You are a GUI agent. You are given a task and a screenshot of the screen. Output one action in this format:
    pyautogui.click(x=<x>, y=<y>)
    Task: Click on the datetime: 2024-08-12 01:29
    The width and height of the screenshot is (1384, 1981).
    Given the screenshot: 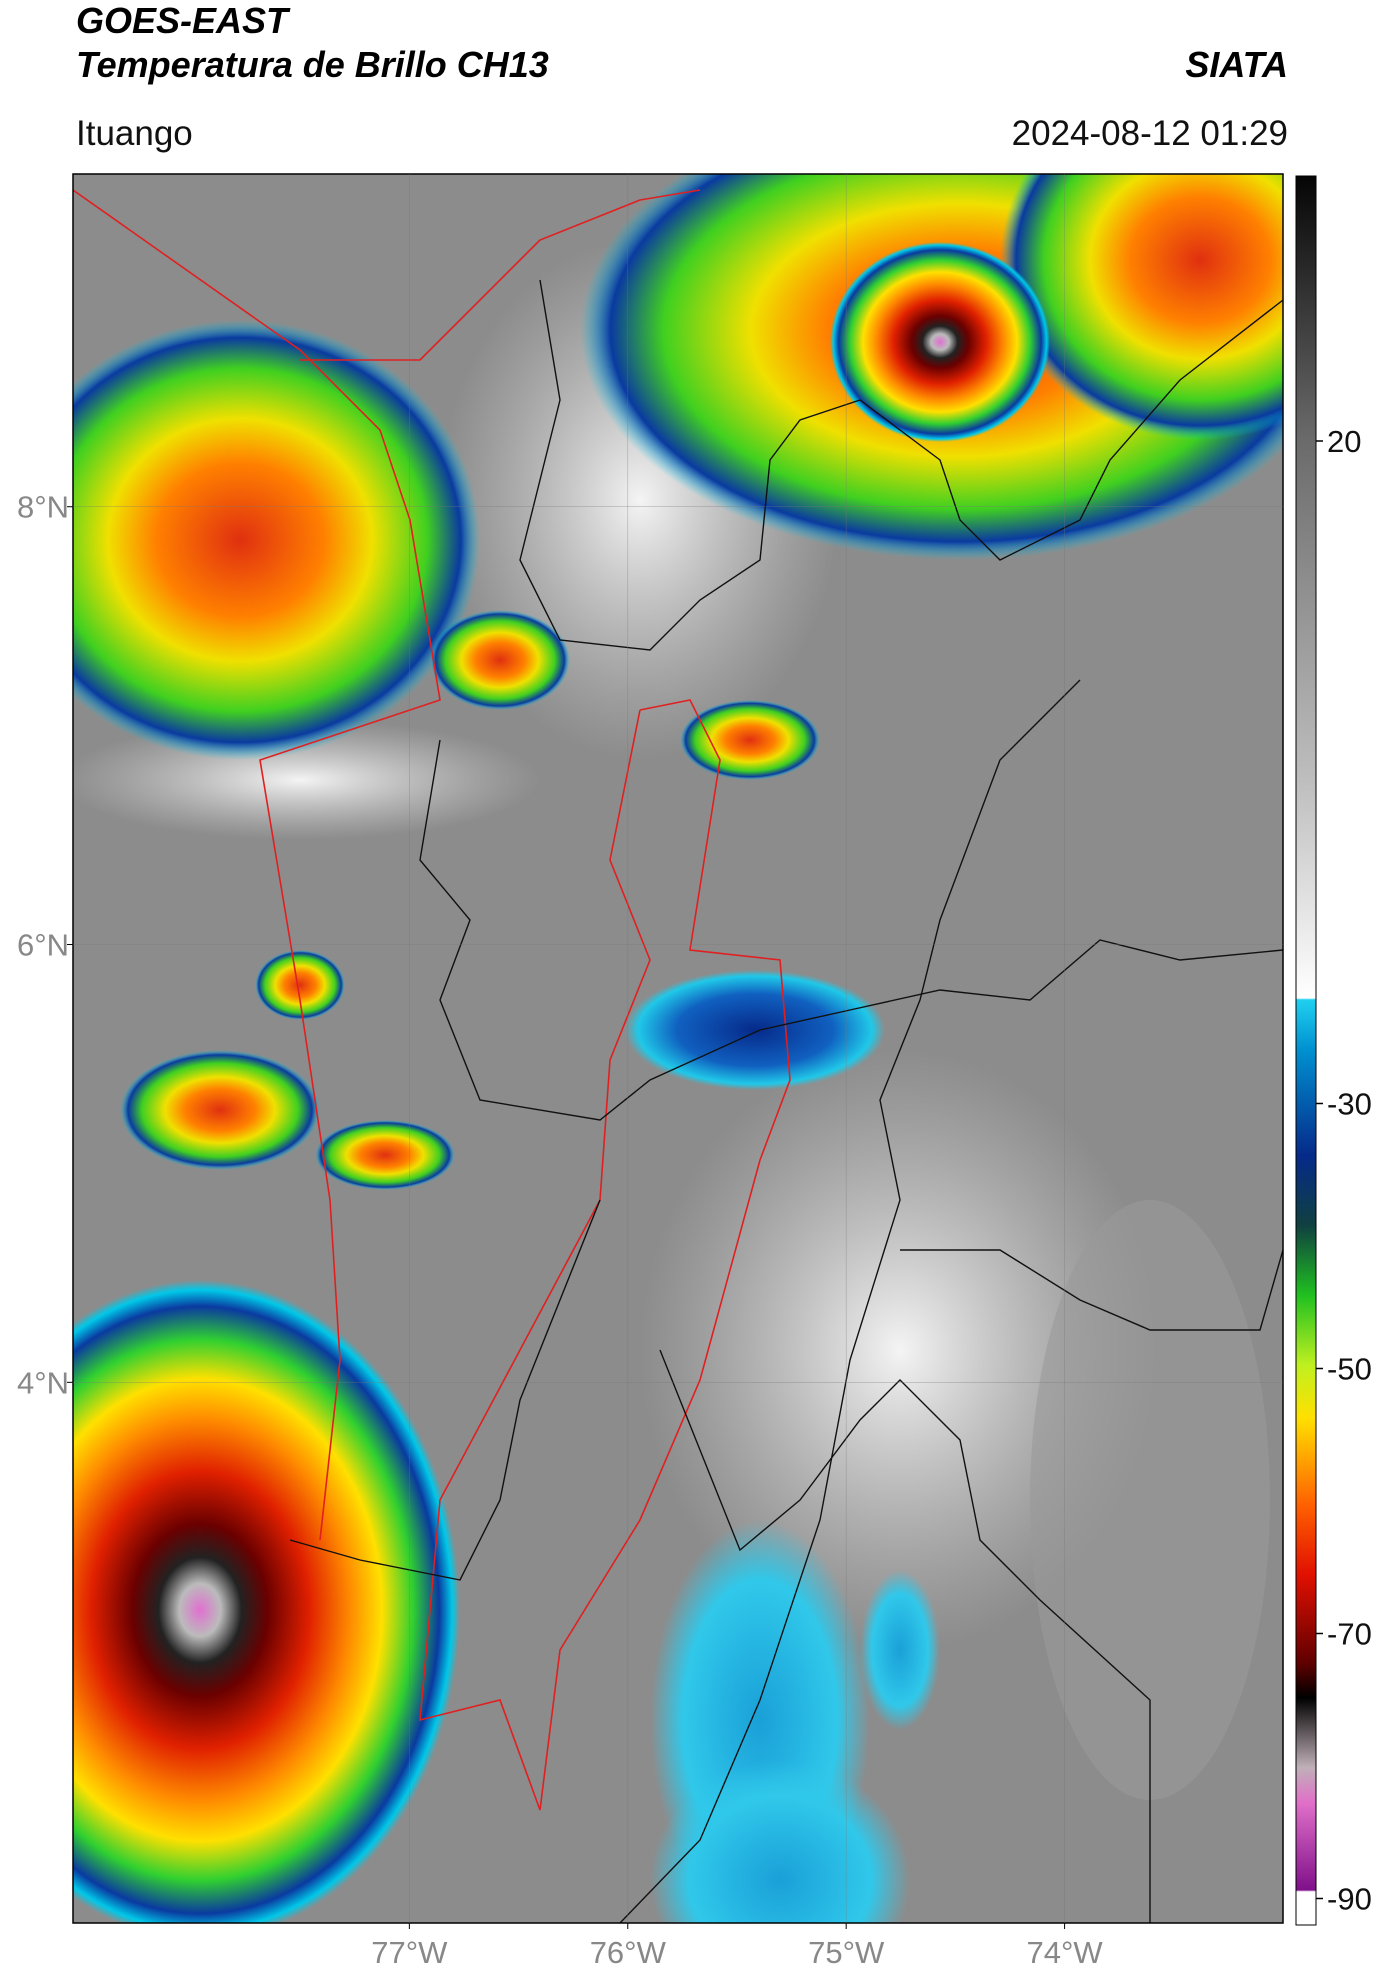 What is the action you would take?
    pyautogui.click(x=1149, y=133)
    